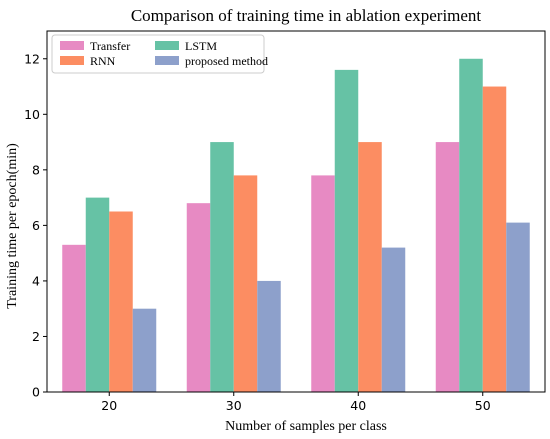 This screenshot has width=550, height=439. What do you see at coordinates (36, 280) in the screenshot?
I see `y-tick-label: 4` at bounding box center [36, 280].